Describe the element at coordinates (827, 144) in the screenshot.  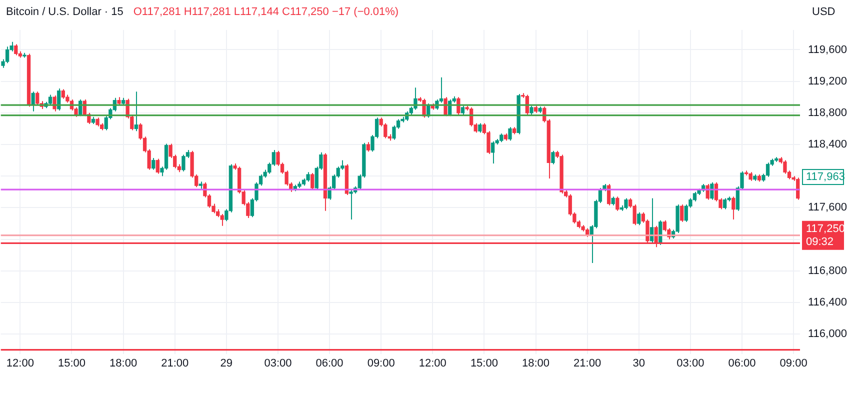
I see `y-tick-label: 118,400` at that location.